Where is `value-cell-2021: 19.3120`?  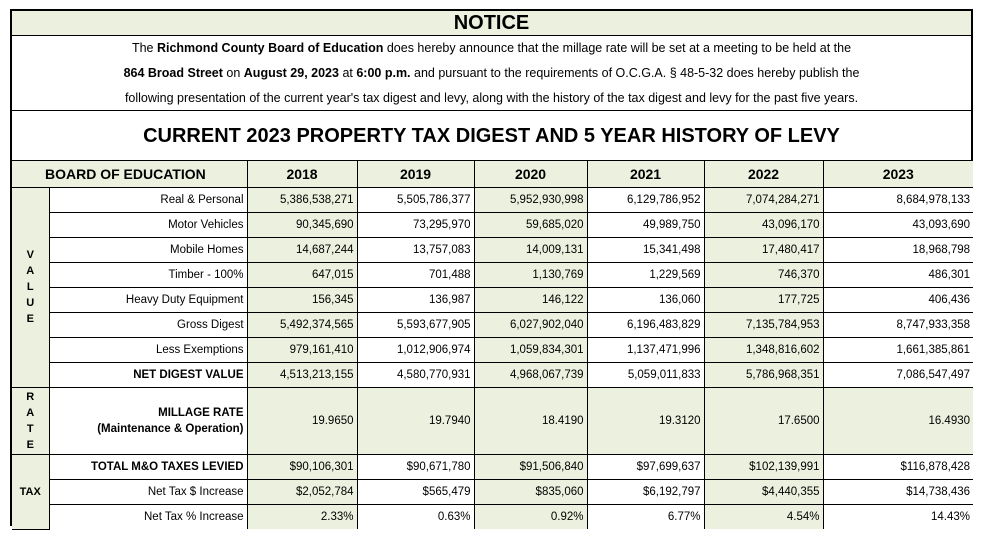
value-cell-2021: 19.3120 is located at coordinates (645, 420).